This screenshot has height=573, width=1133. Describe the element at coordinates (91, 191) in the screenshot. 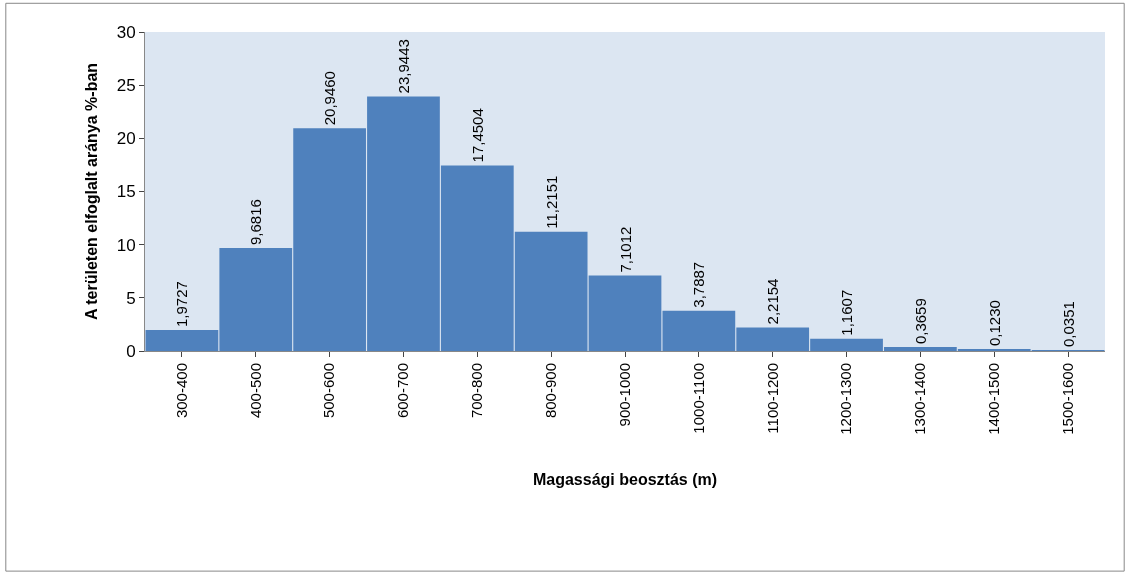

I see `y-axis-title: A területen elfoglalt aránya %-ban` at that location.